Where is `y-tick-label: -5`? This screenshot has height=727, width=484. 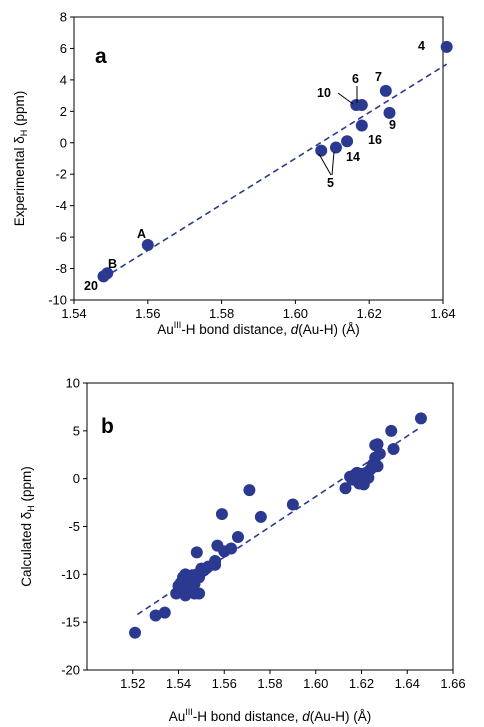 y-tick-label: -5 is located at coordinates (74, 526).